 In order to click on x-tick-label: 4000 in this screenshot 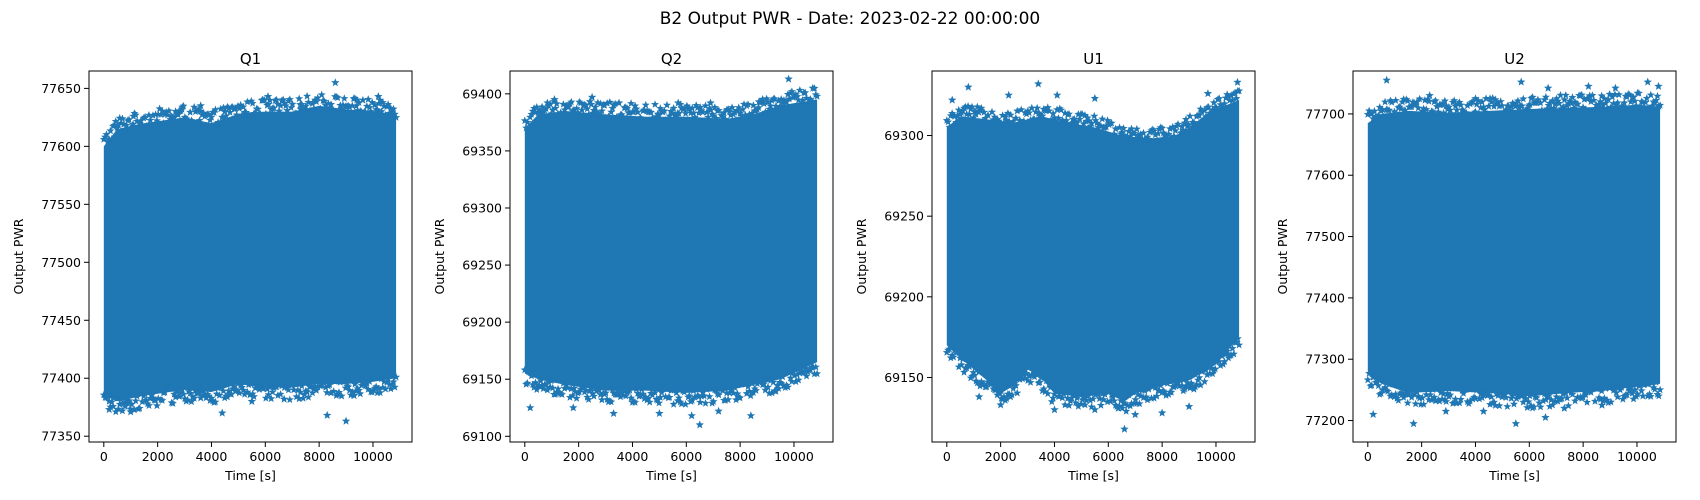, I will do `click(1055, 456)`.